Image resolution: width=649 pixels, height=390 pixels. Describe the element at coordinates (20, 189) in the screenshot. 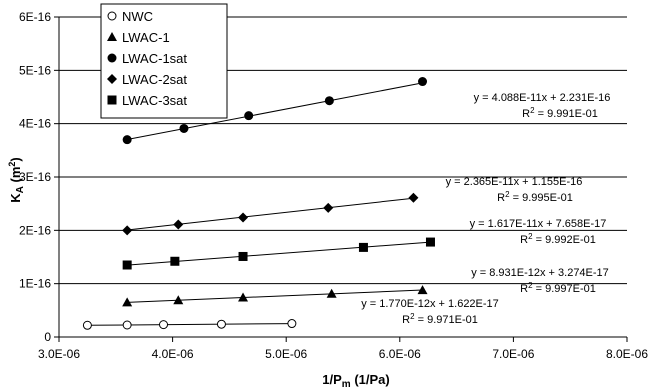

I see `y-axis-title-sub: A` at that location.